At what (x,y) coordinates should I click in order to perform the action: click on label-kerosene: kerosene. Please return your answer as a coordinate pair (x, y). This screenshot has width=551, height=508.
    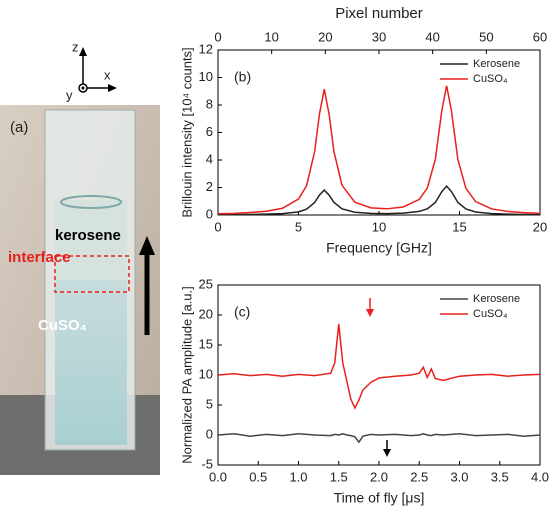
    Looking at the image, I should click on (88, 235).